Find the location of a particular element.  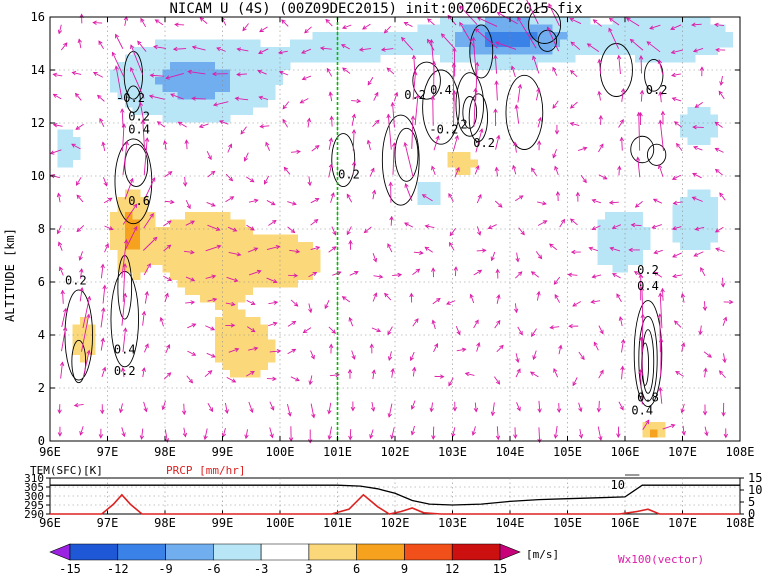

x-tick-label: 96E is located at coordinates (50, 452).